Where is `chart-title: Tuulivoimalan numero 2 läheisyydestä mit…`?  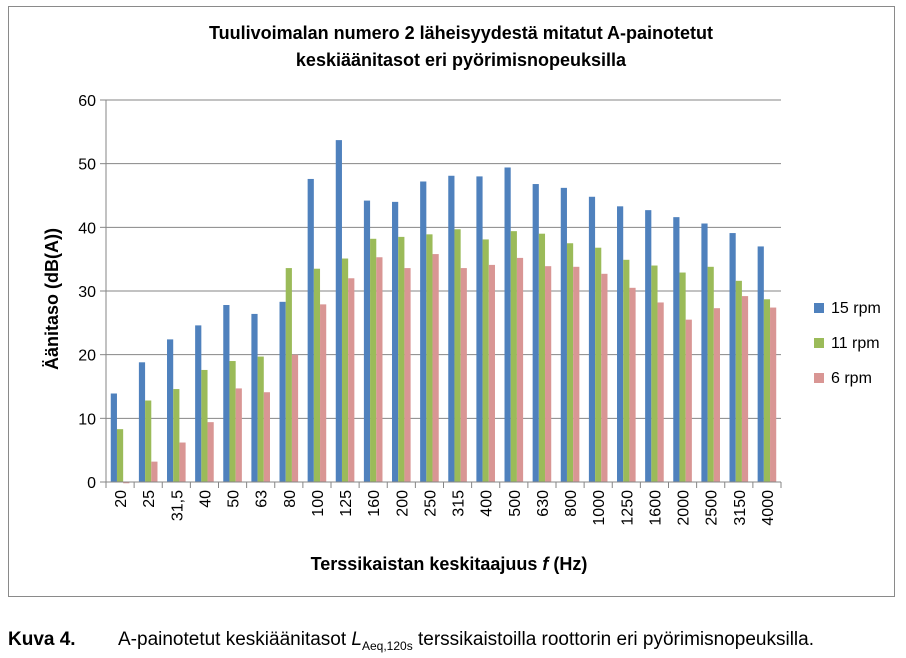
chart-title: Tuulivoimalan numero 2 läheisyydestä mit… is located at coordinates (461, 46).